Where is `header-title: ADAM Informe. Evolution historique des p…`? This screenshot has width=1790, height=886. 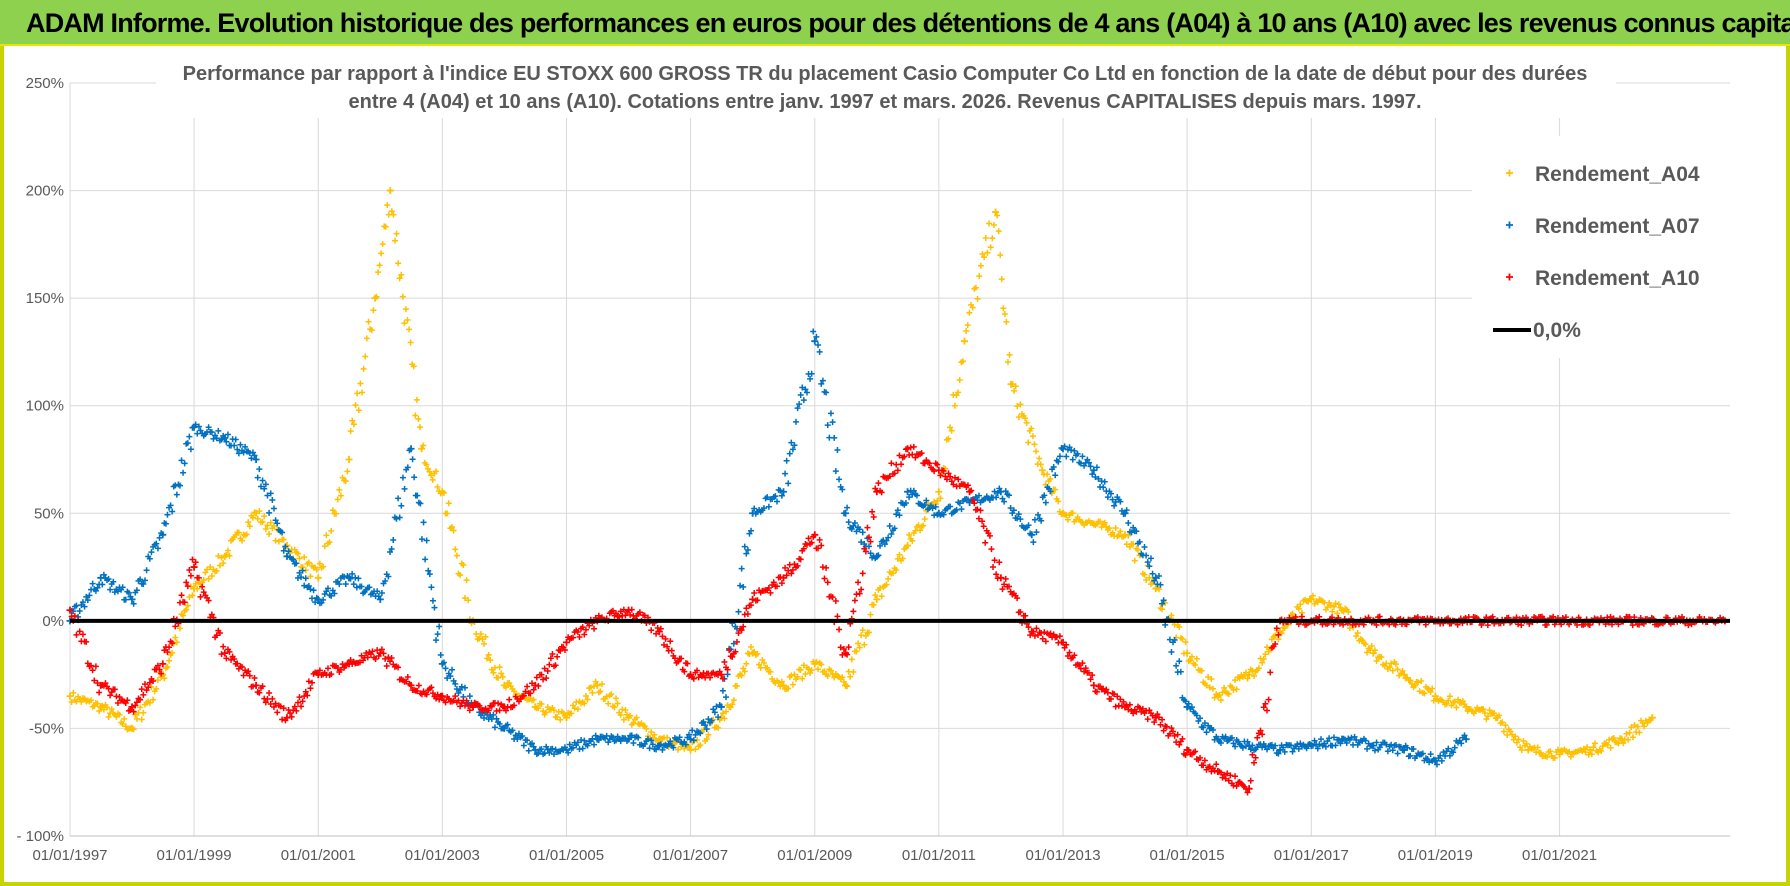 header-title: ADAM Informe. Evolution historique des p… is located at coordinates (908, 23).